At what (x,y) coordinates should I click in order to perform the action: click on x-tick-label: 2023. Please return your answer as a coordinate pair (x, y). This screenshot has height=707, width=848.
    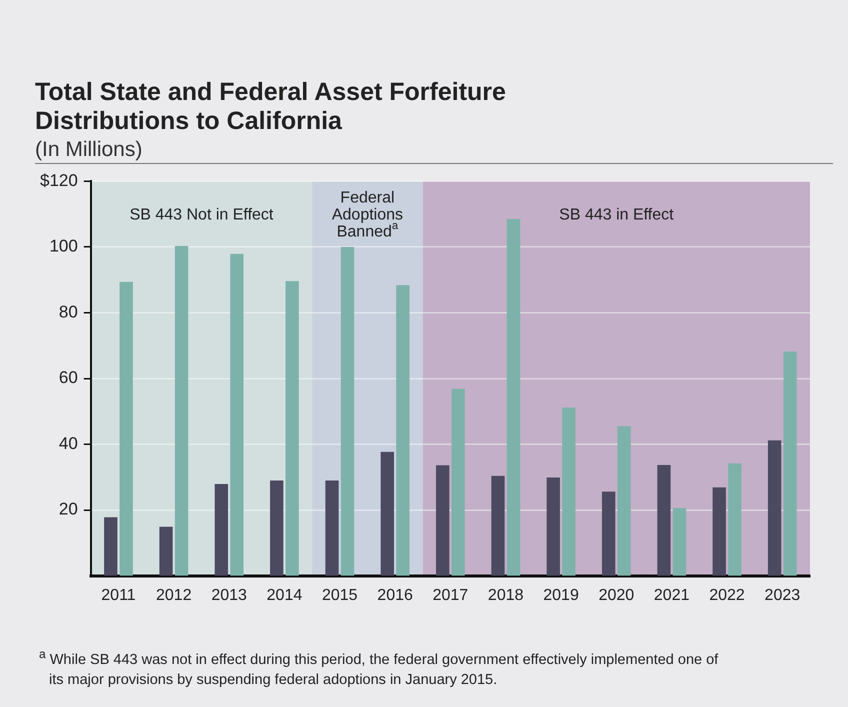
    Looking at the image, I should click on (782, 595).